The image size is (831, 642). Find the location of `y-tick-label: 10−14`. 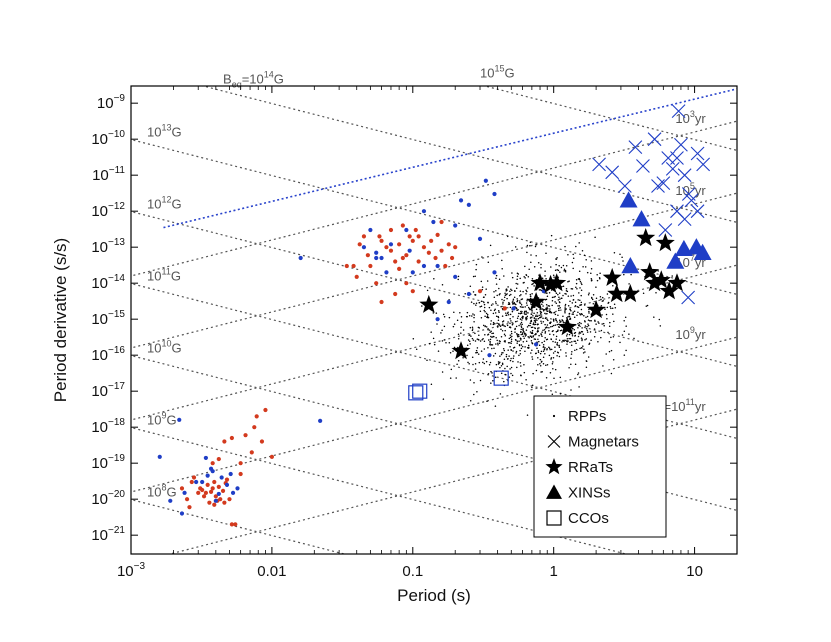

y-tick-label: 10−14 is located at coordinates (108, 282).